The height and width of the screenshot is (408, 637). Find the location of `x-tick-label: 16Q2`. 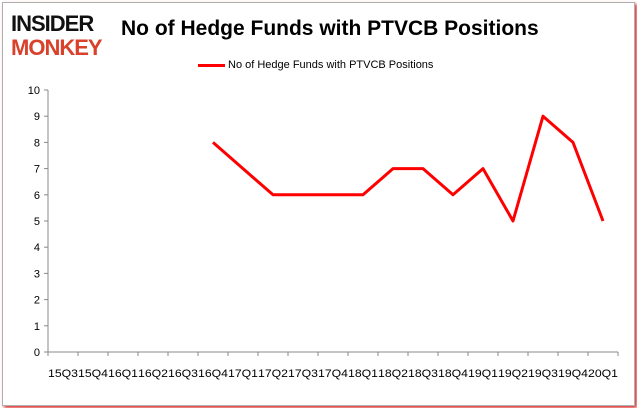

x-tick-label: 16Q2 is located at coordinates (153, 374).